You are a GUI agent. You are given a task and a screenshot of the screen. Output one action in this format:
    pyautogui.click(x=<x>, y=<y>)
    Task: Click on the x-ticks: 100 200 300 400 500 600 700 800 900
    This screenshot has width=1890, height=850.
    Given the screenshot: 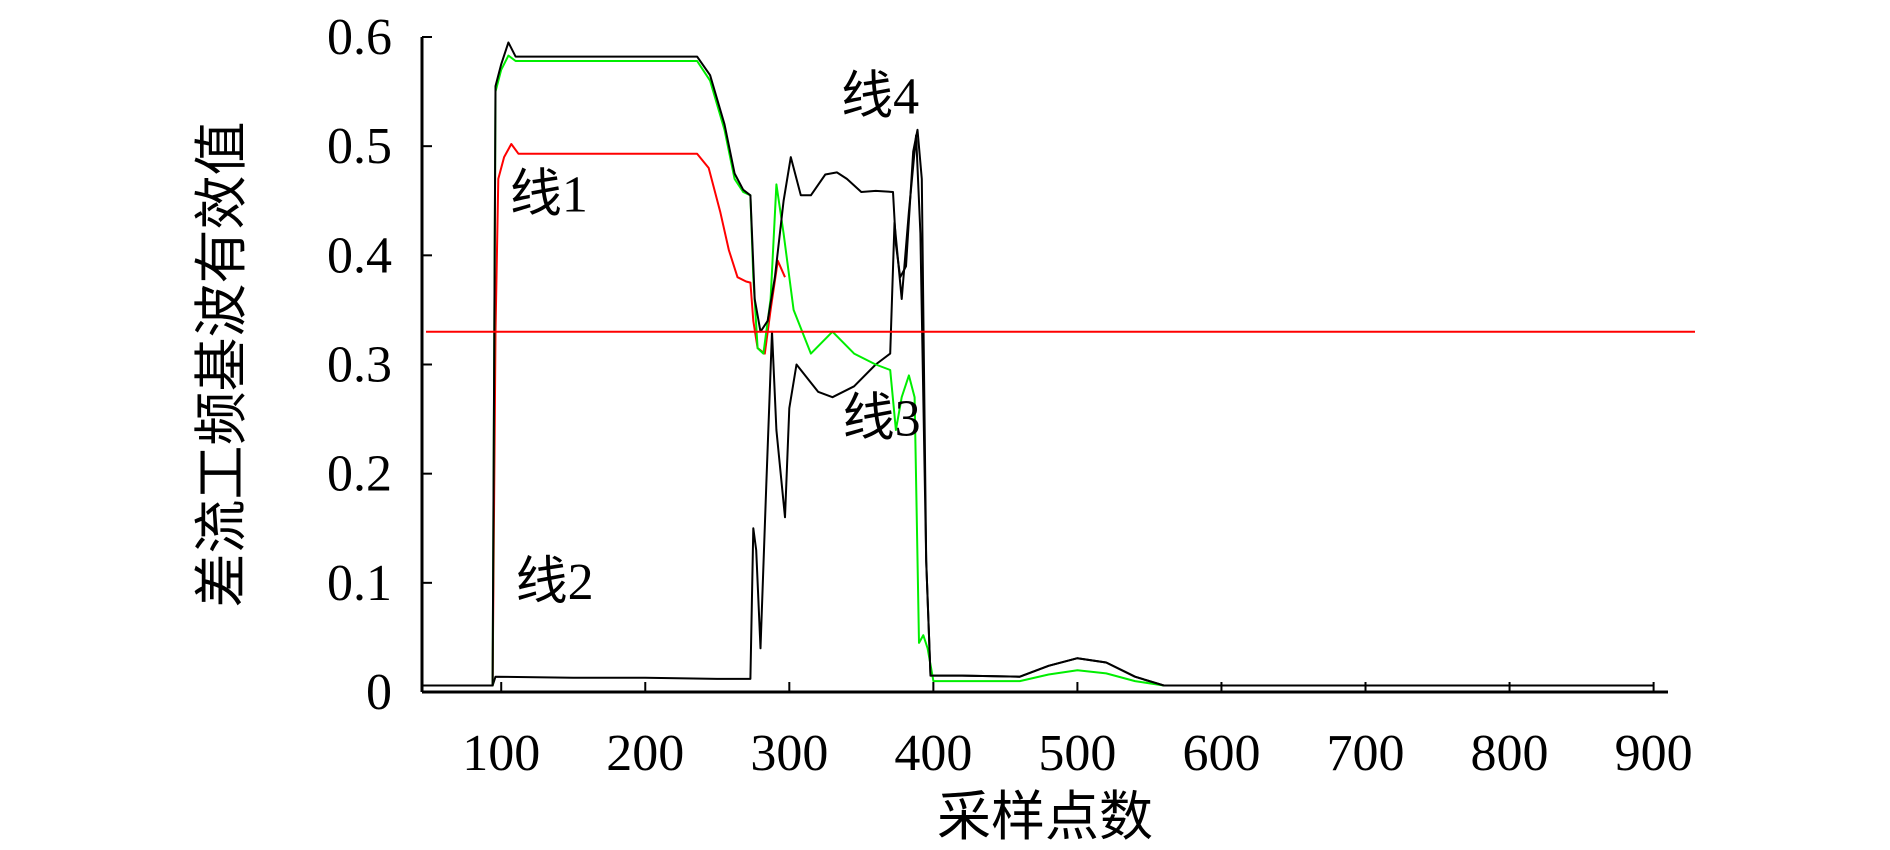 What is the action you would take?
    pyautogui.click(x=1077, y=732)
    